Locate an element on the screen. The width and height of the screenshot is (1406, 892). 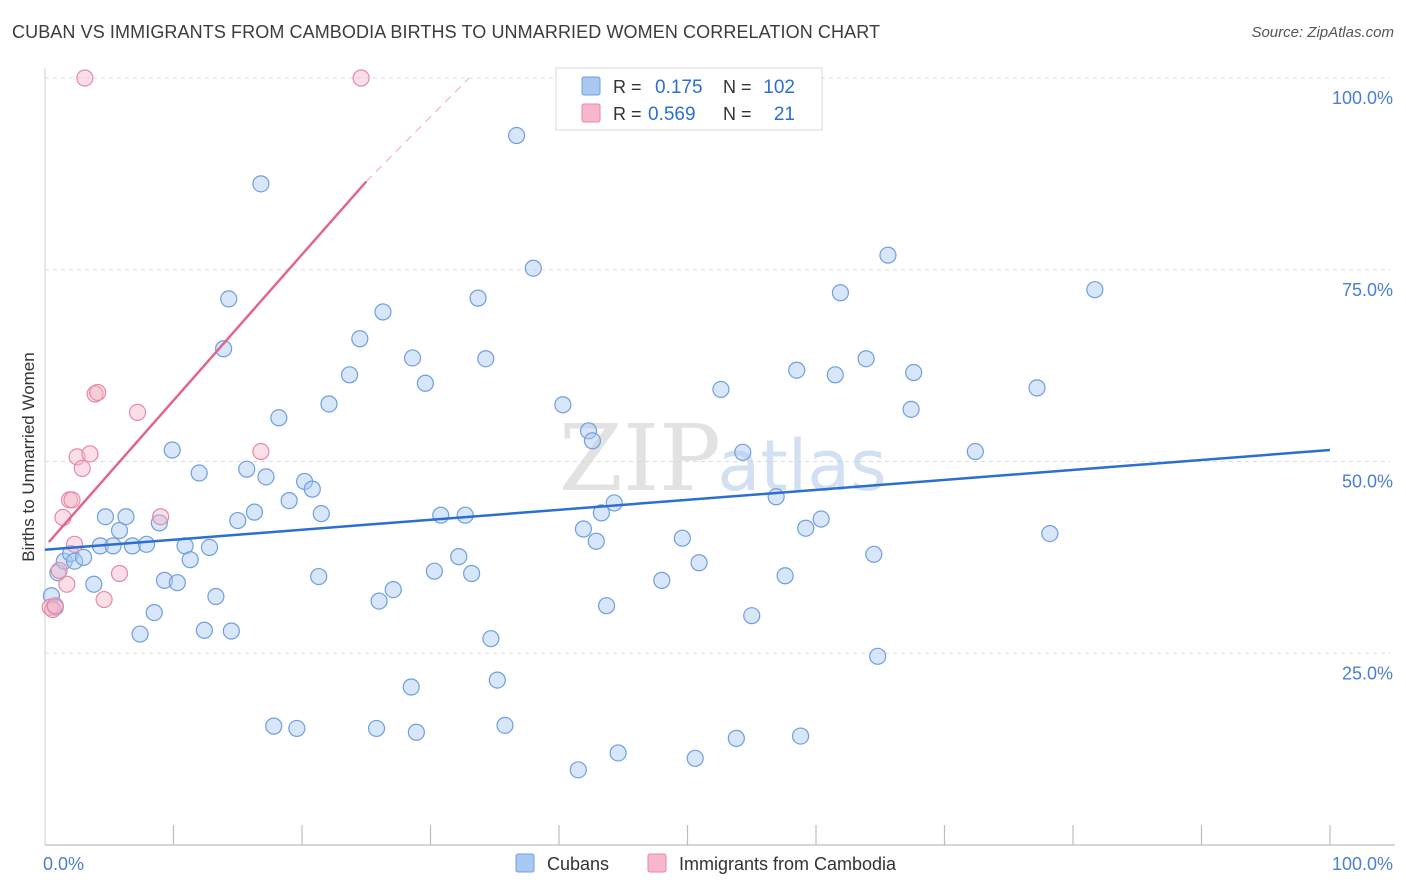
trend-line-cambodia-extension is located at coordinates (417, 129).